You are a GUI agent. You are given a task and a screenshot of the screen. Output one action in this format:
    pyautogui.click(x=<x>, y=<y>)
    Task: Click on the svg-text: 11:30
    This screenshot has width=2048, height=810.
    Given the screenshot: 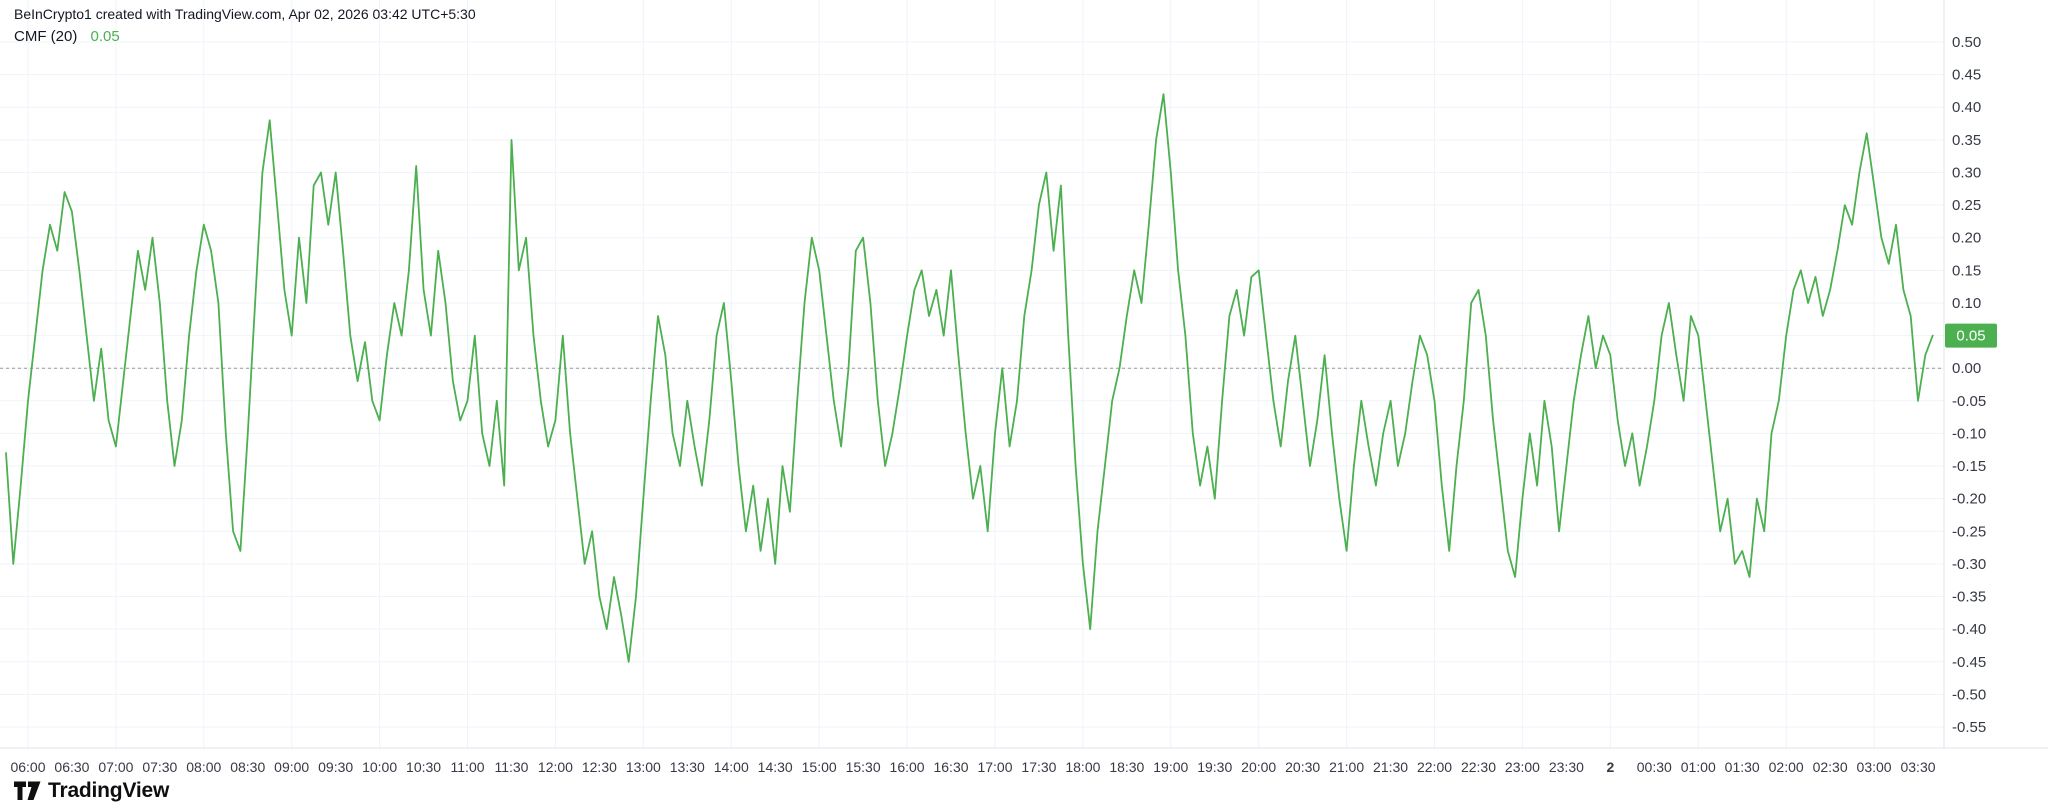 What is the action you would take?
    pyautogui.click(x=511, y=767)
    